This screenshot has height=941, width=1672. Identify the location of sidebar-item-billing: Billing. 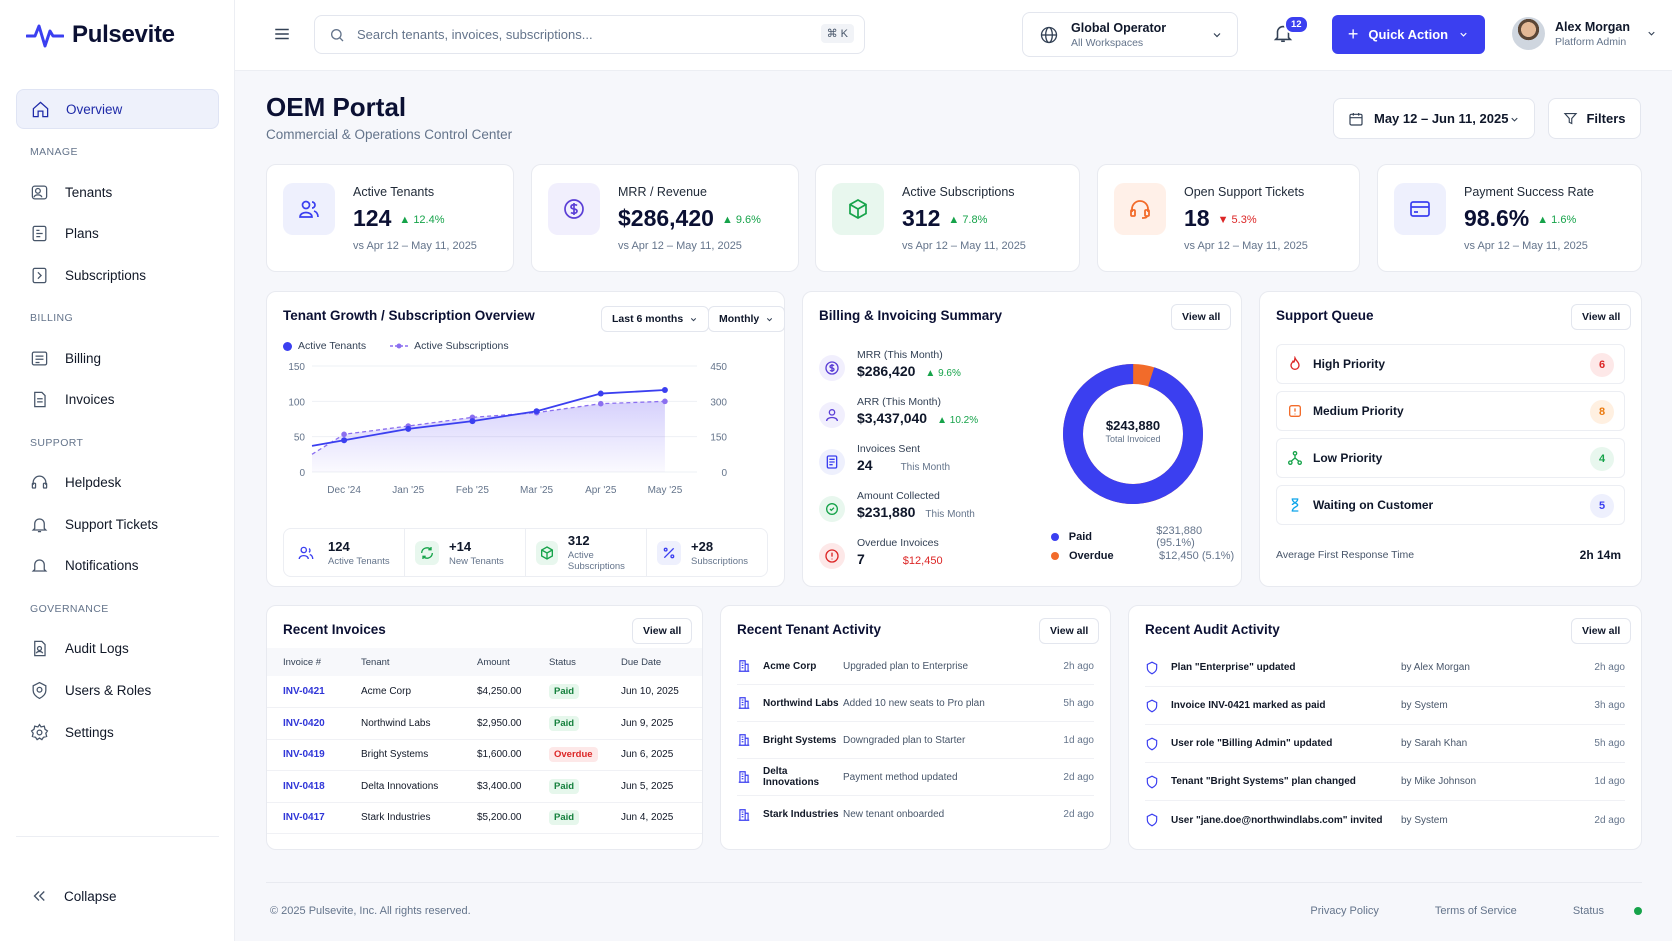
(117, 358).